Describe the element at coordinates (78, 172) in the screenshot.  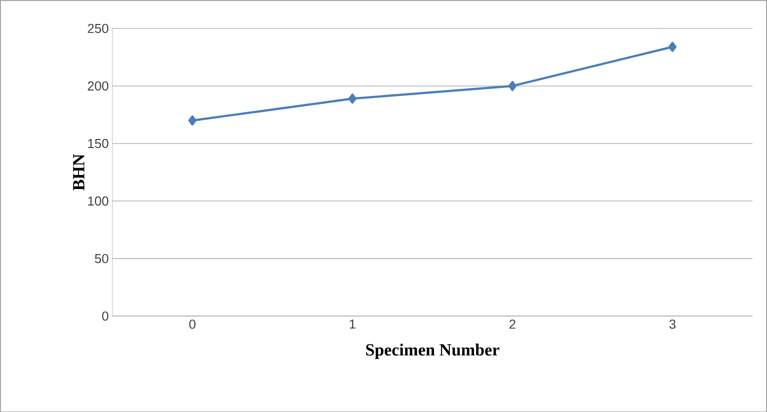
I see `y-axis-title: BHN` at that location.